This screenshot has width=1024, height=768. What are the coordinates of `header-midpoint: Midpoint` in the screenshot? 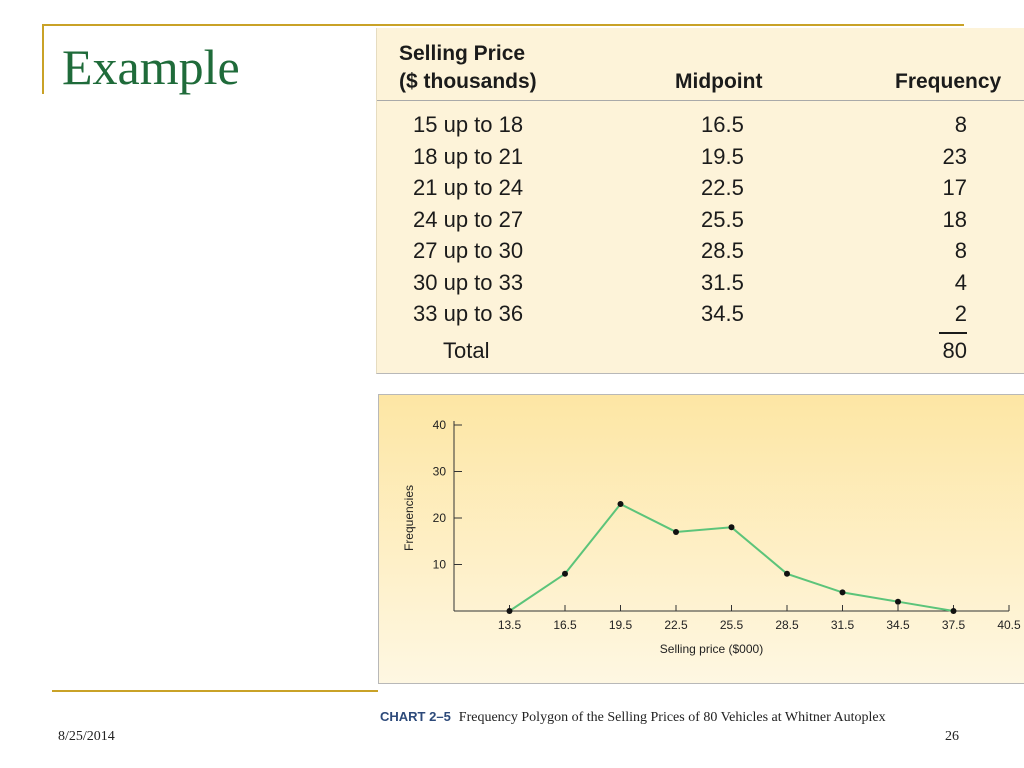 It's located at (719, 81).